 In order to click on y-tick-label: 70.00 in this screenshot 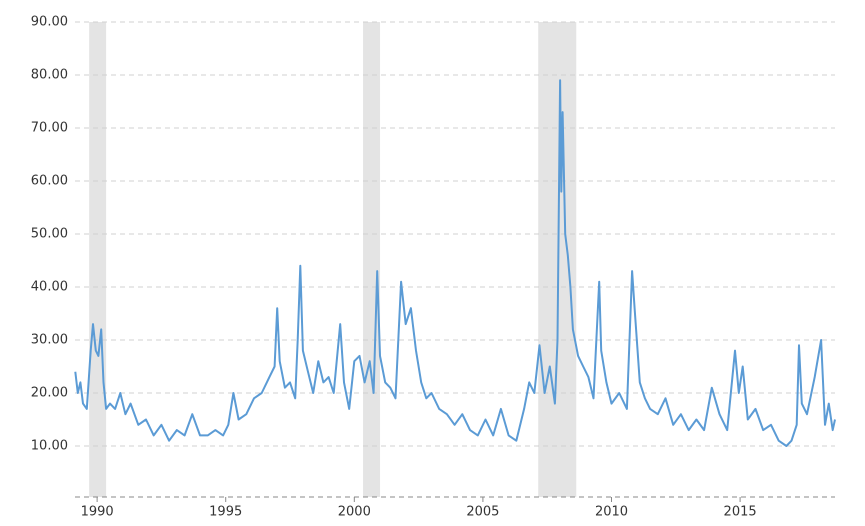, I will do `click(49, 128)`.